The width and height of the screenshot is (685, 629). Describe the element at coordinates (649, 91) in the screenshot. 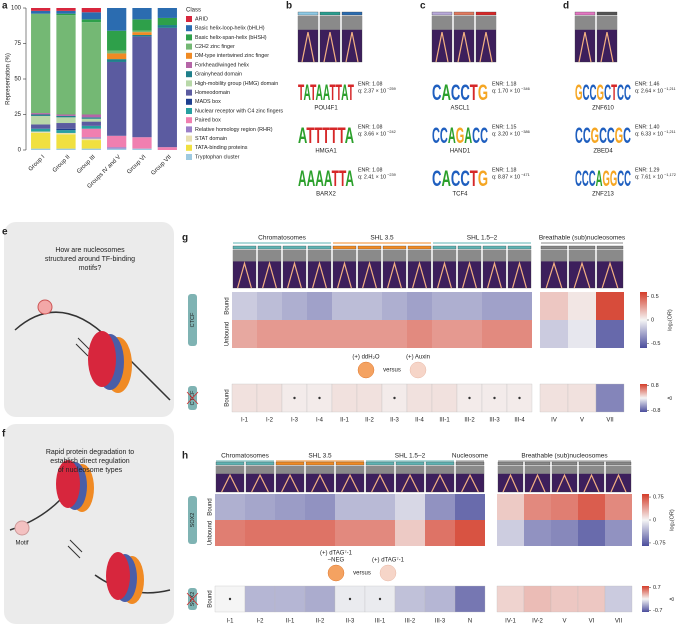

I see `motif-q: q: 2.64 × 10` at that location.